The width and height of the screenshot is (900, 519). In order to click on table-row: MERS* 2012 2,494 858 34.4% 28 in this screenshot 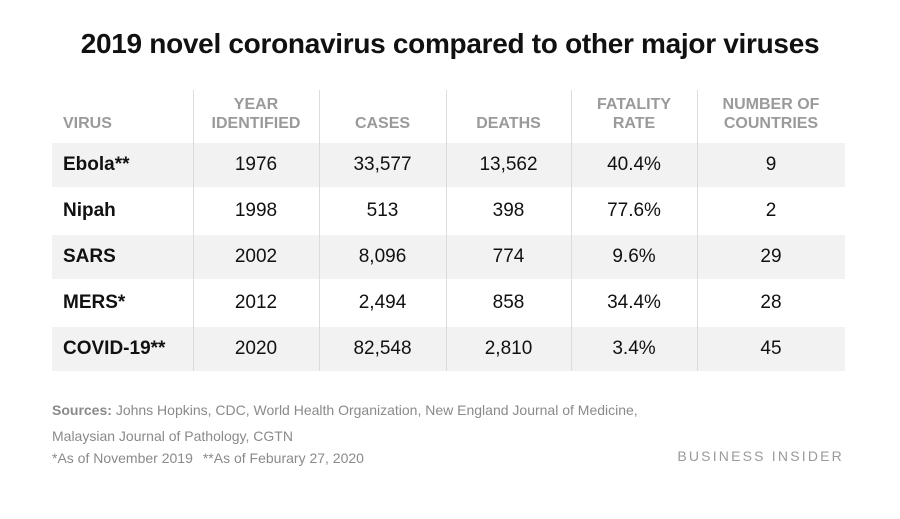, I will do `click(448, 303)`.